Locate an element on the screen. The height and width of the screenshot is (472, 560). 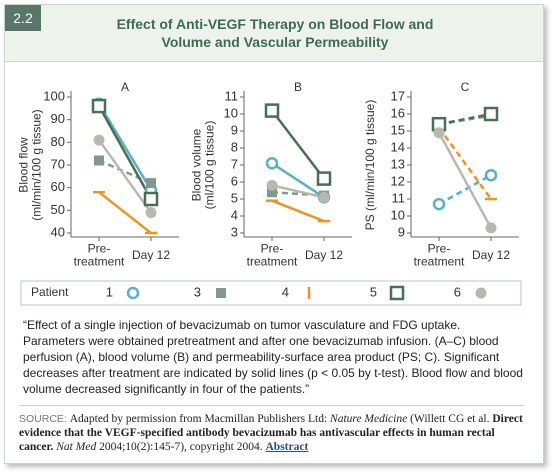
chart-title: B is located at coordinates (298, 87).